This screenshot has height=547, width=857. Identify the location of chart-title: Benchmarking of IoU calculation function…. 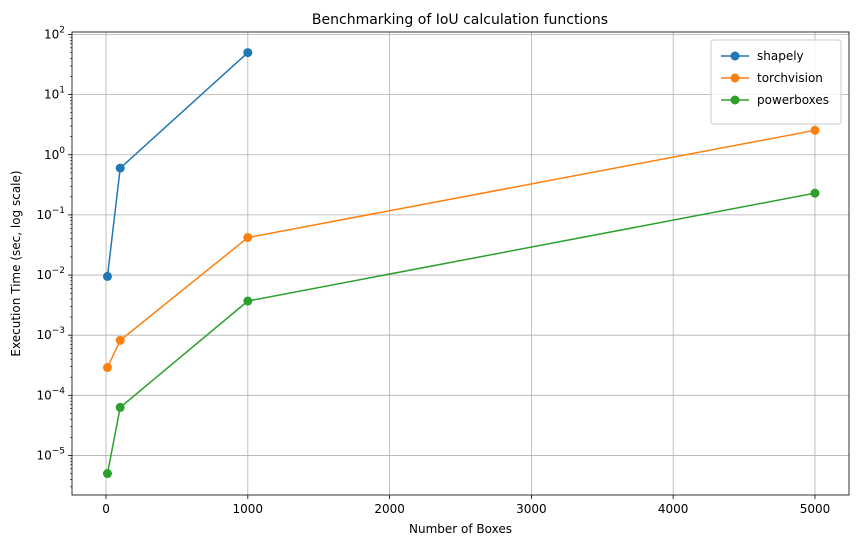
(460, 20).